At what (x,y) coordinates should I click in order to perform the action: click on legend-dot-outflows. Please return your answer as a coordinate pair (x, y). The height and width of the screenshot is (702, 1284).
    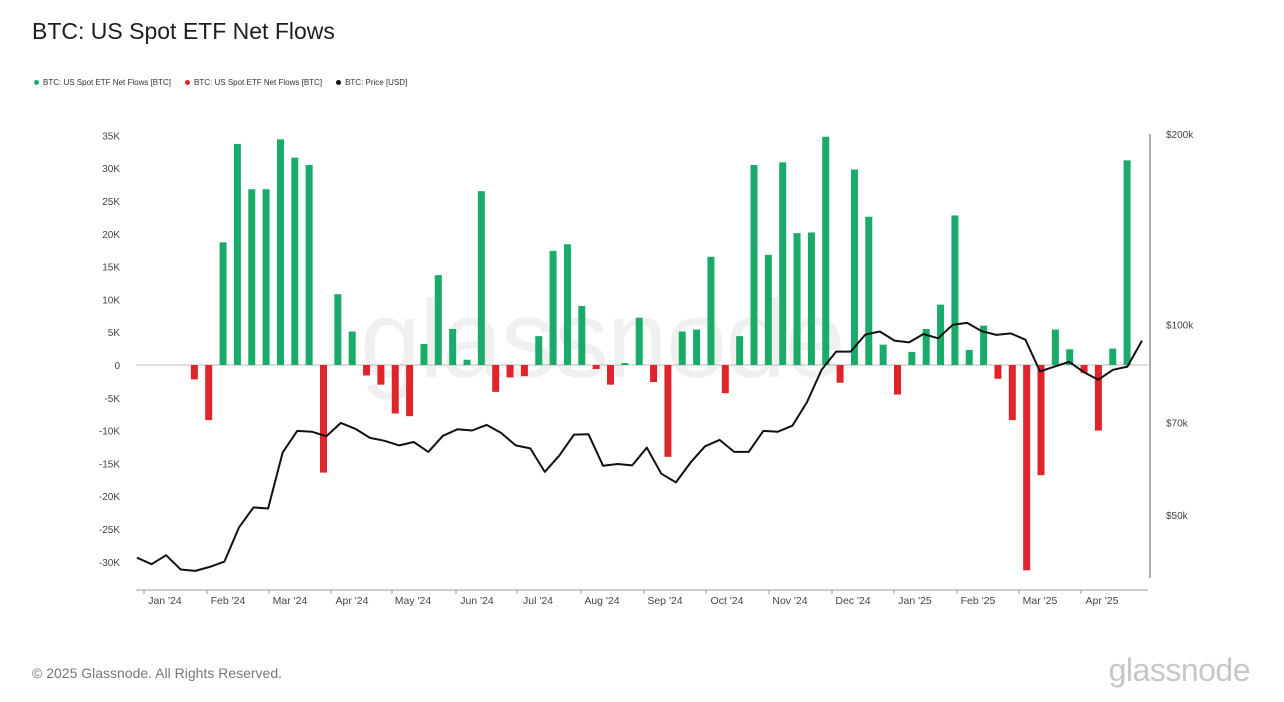
    Looking at the image, I should click on (188, 82).